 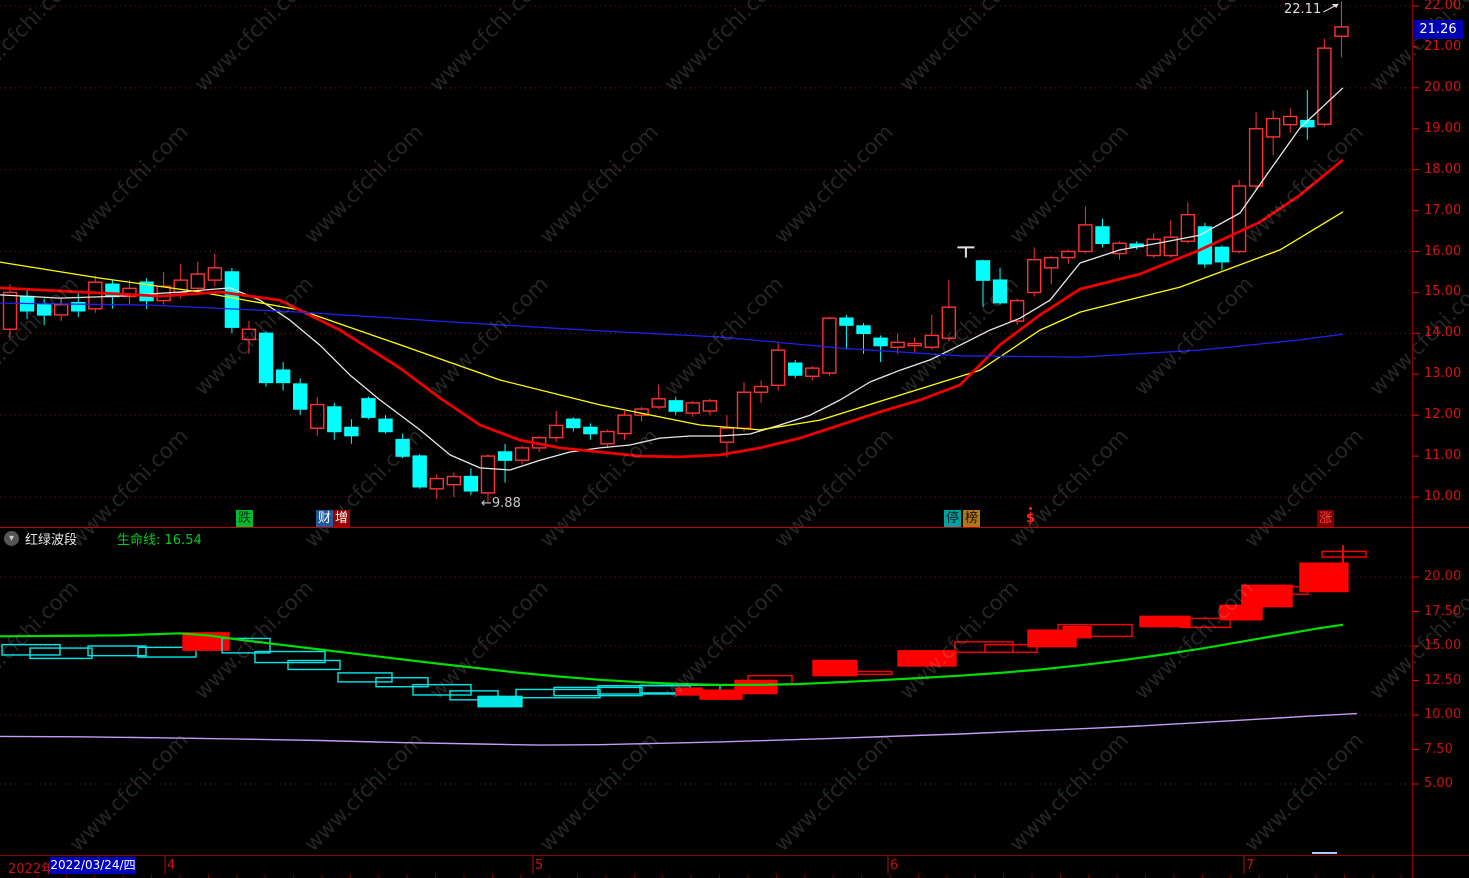 What do you see at coordinates (1443, 680) in the screenshot?
I see `price-axis-label: 12.50` at bounding box center [1443, 680].